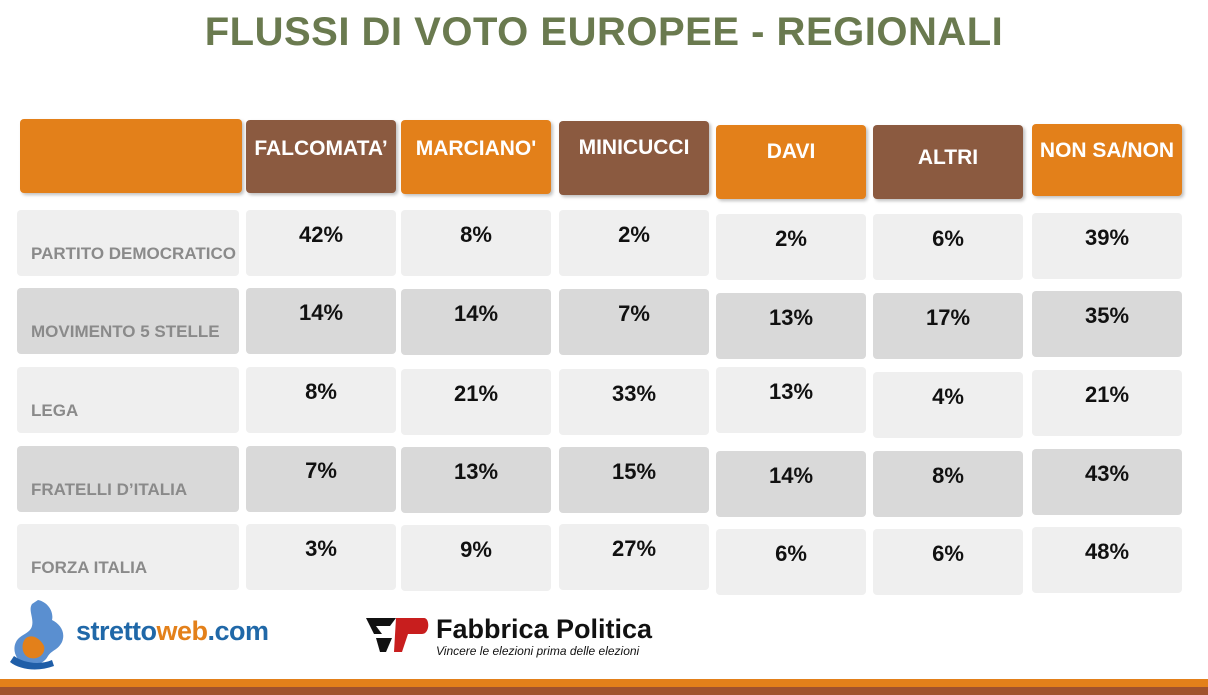 This screenshot has height=695, width=1208. Describe the element at coordinates (321, 156) in the screenshot. I see `column-header-1: FALCOMATA’` at that location.